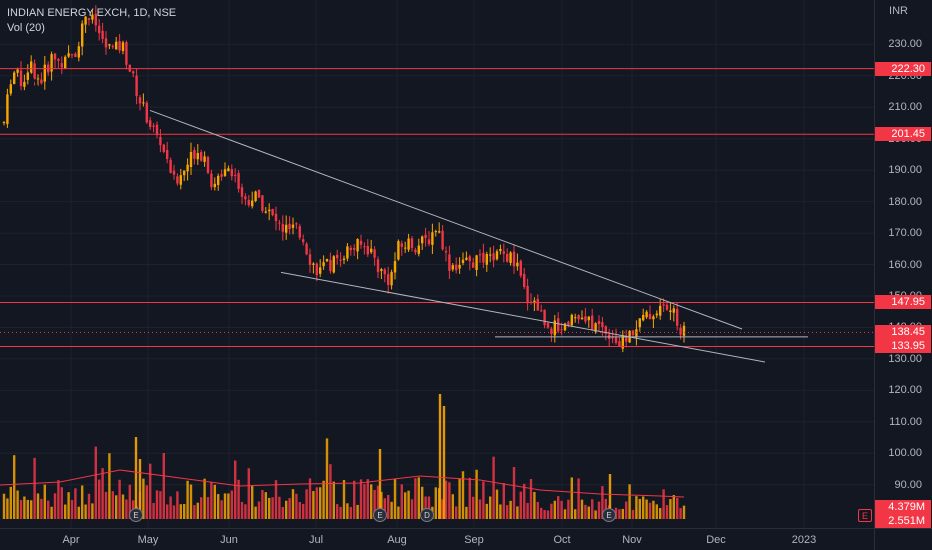 Image resolution: width=932 pixels, height=550 pixels. What do you see at coordinates (804, 540) in the screenshot?
I see `time-tick-label: 2023` at bounding box center [804, 540].